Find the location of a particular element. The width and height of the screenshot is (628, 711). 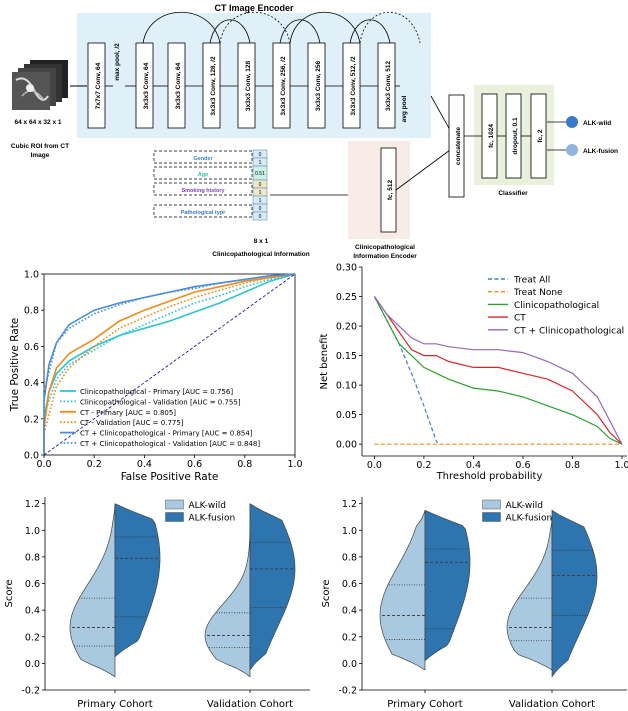

y-axis-label: Score is located at coordinates (326, 593).